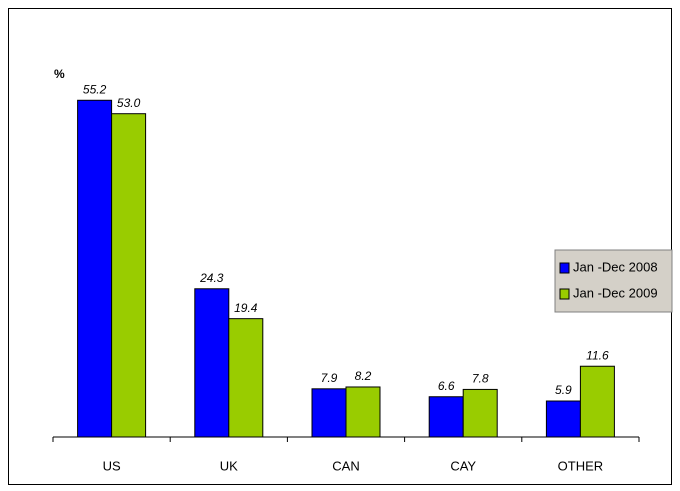 This screenshot has width=680, height=491. I want to click on x-tick-label: UK, so click(229, 465).